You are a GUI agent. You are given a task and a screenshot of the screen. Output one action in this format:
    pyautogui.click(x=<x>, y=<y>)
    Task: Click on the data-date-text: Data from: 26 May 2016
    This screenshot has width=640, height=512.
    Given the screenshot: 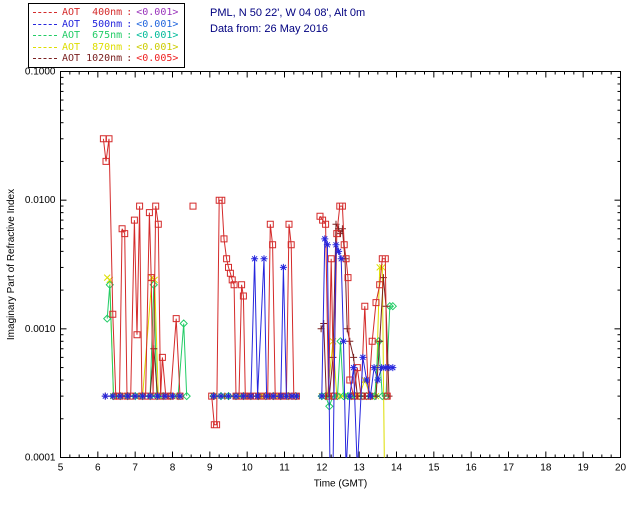 What is the action you would take?
    pyautogui.click(x=269, y=29)
    